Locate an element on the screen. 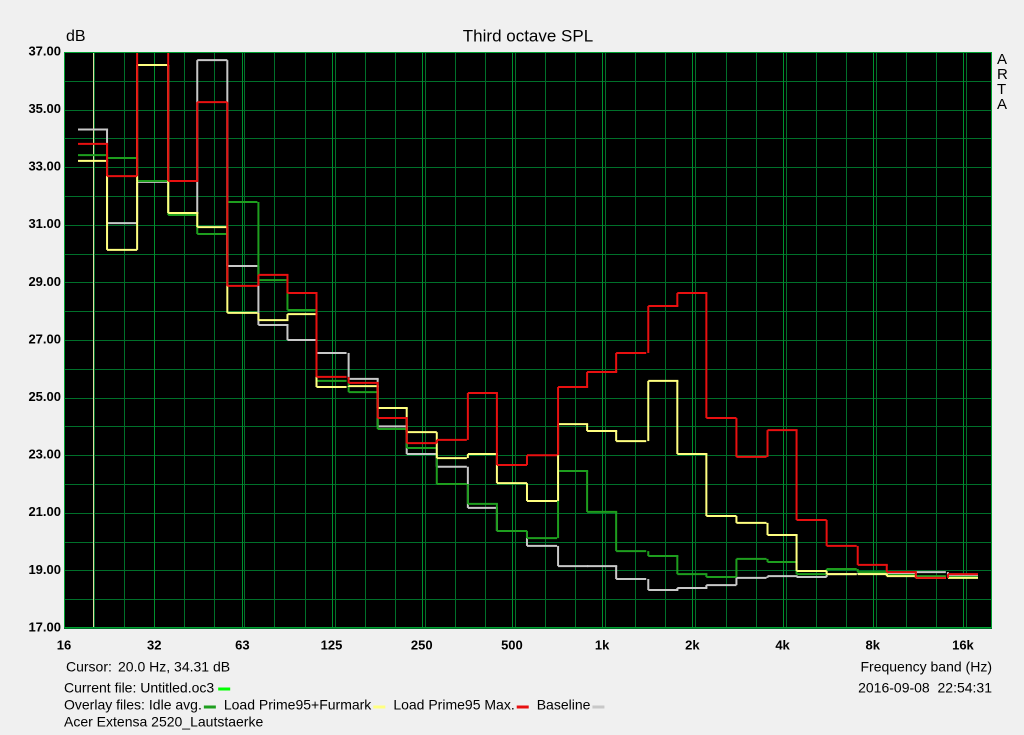 The width and height of the screenshot is (1024, 735). y-tick-label: 17.00 is located at coordinates (44, 626).